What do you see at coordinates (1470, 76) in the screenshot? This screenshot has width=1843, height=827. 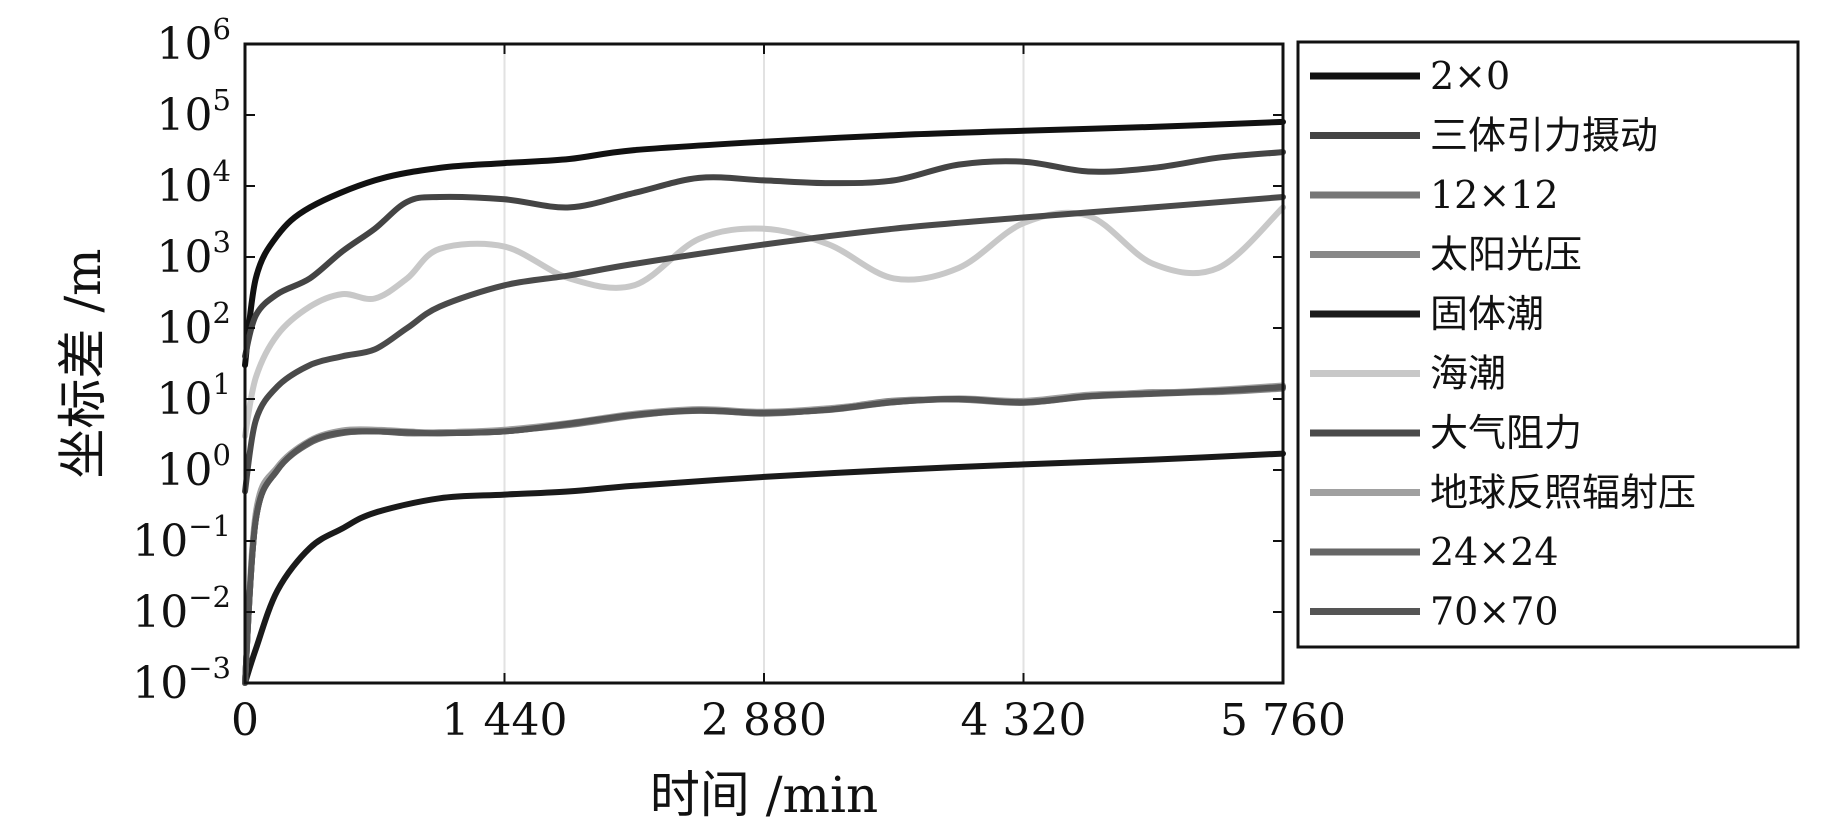 I see `legend-label: 2×0` at bounding box center [1470, 76].